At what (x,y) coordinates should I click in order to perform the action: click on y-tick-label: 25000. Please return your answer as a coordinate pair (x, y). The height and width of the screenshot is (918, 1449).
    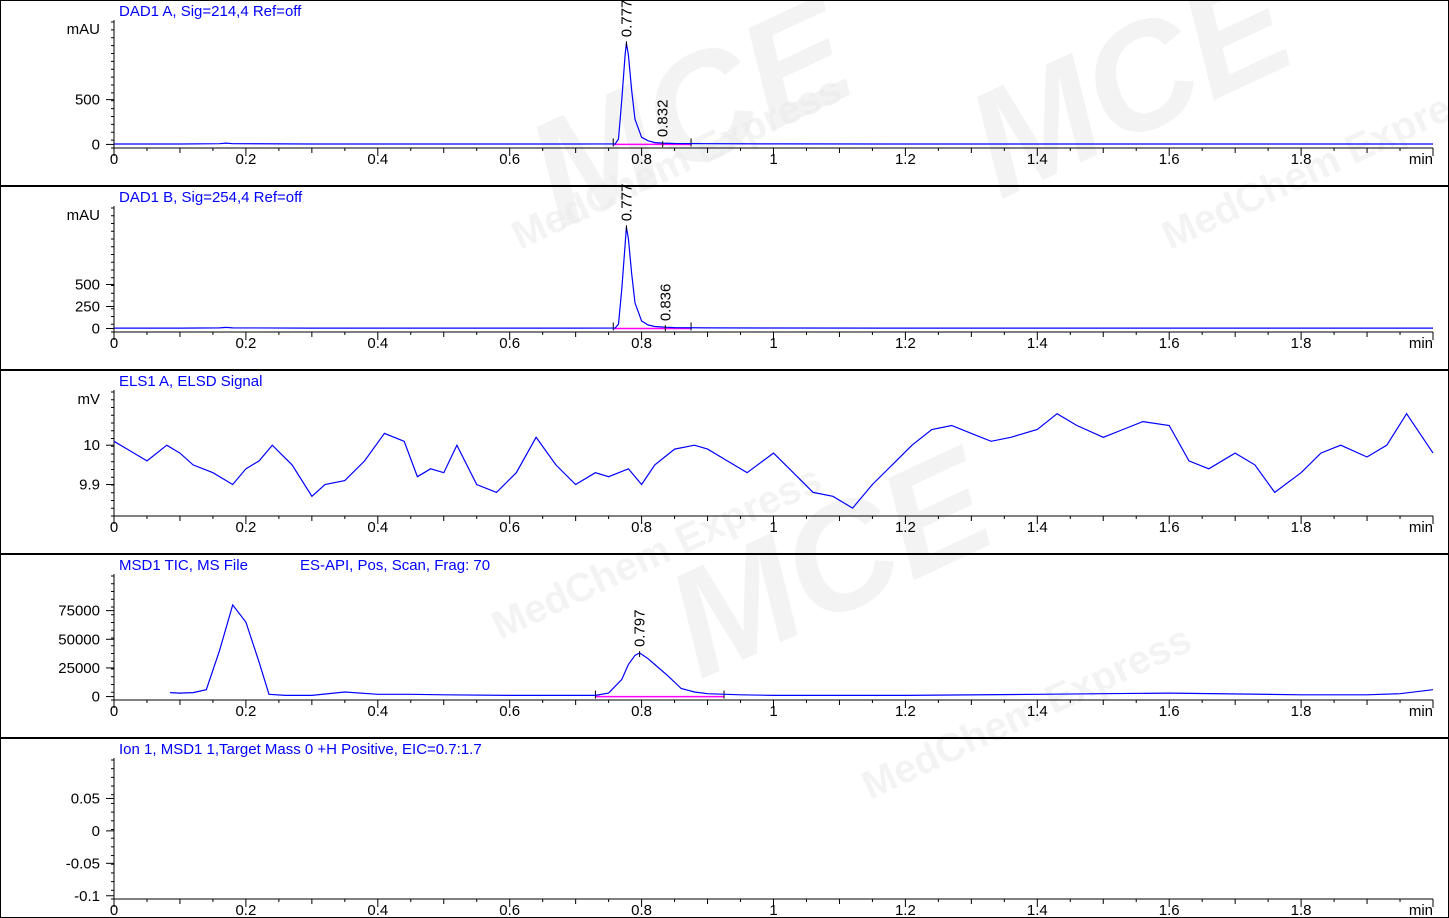
    Looking at the image, I should click on (79, 668).